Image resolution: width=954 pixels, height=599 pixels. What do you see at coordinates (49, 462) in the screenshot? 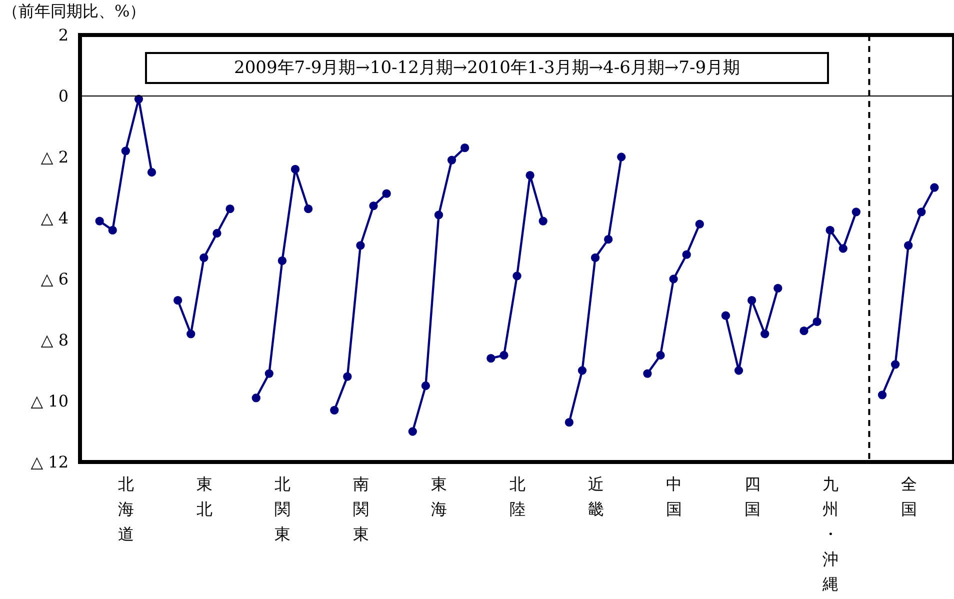
I see `y-tick-label: △ 12` at bounding box center [49, 462].